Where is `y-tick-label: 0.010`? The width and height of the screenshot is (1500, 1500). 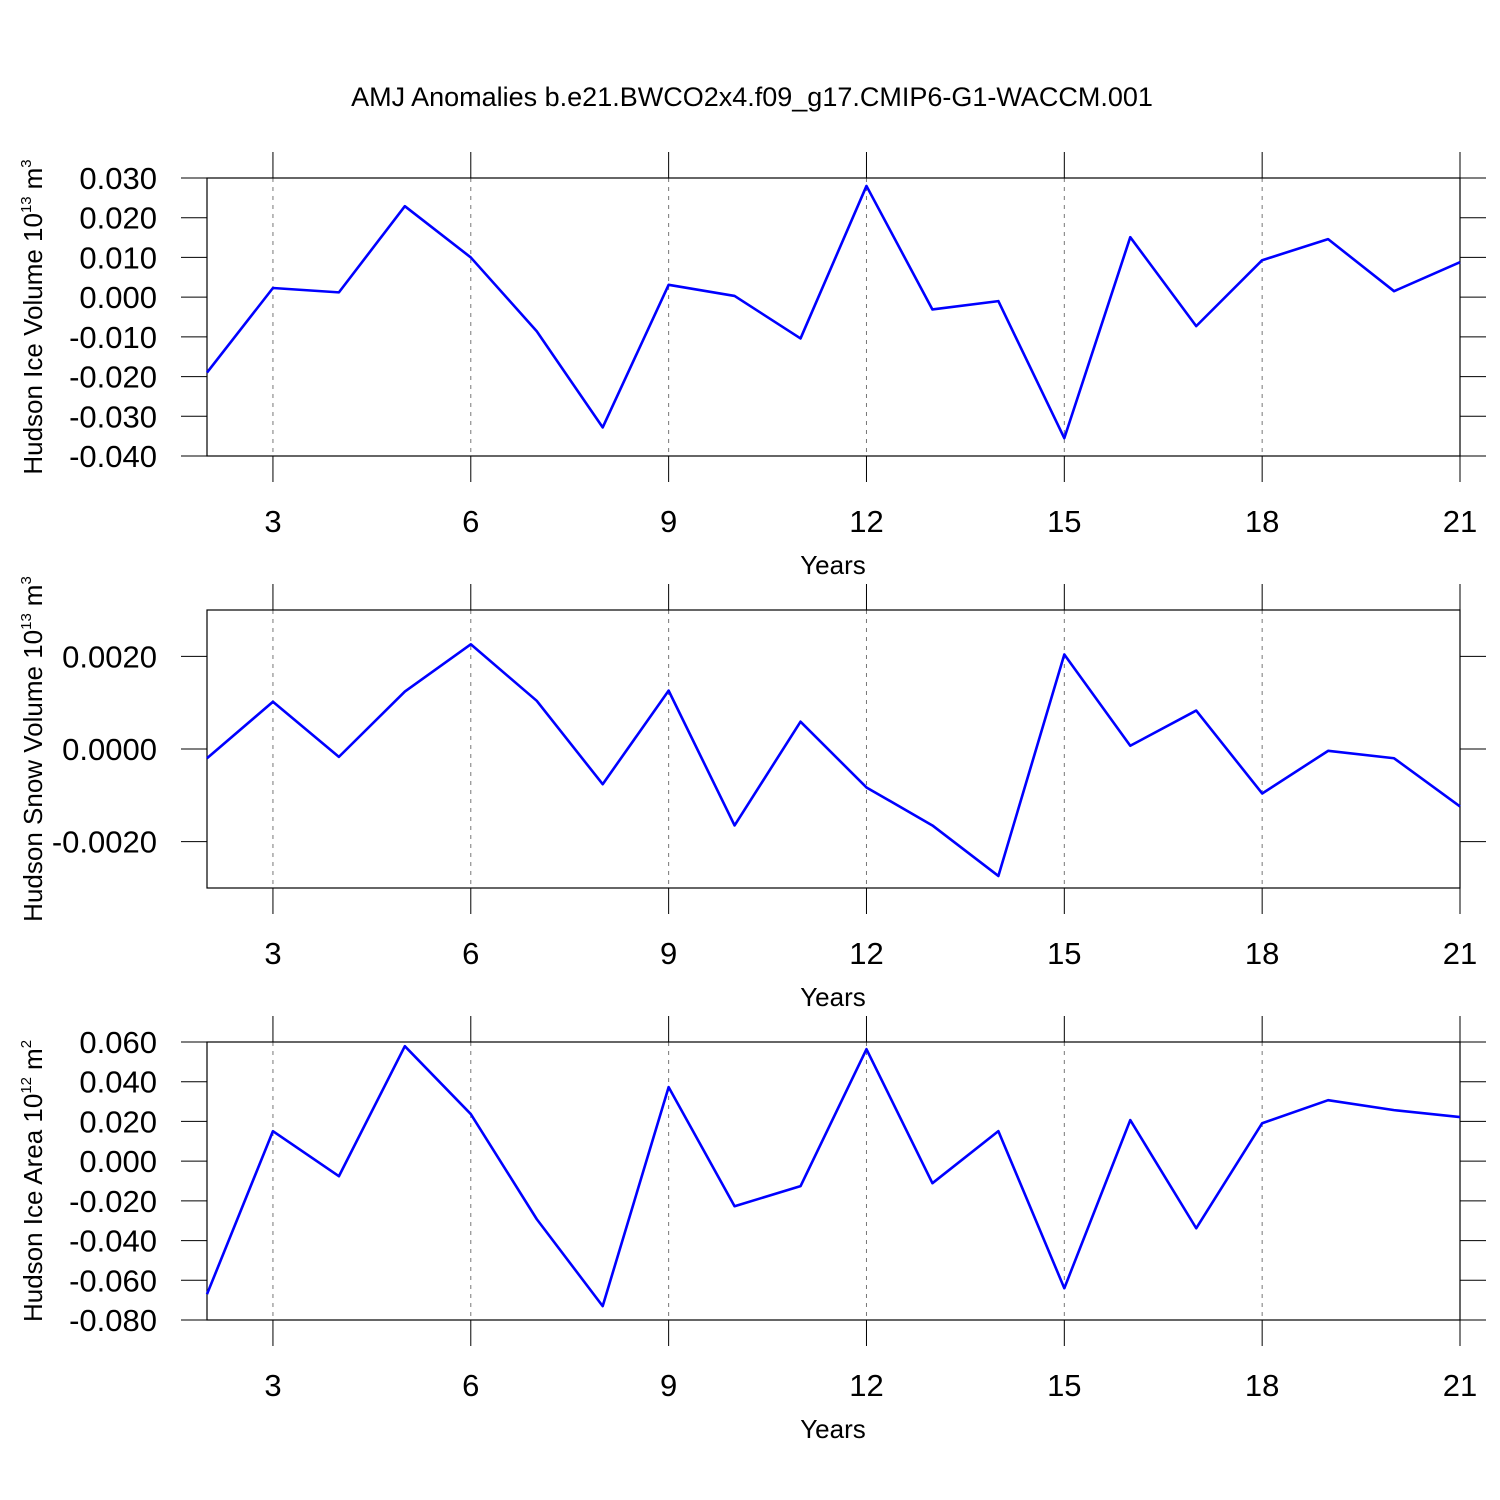
y-tick-label: 0.010 is located at coordinates (118, 257).